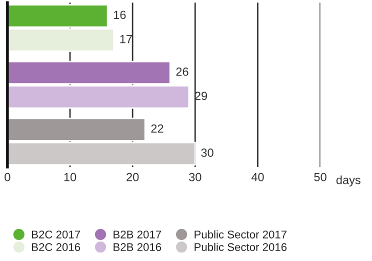 Image resolution: width=372 pixels, height=261 pixels. What do you see at coordinates (182, 72) in the screenshot?
I see `data-label: 26` at bounding box center [182, 72].